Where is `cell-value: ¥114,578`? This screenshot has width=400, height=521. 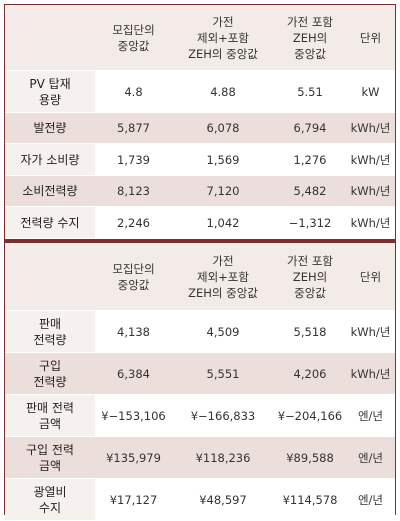 cell-value: ¥114,578 is located at coordinates (310, 500).